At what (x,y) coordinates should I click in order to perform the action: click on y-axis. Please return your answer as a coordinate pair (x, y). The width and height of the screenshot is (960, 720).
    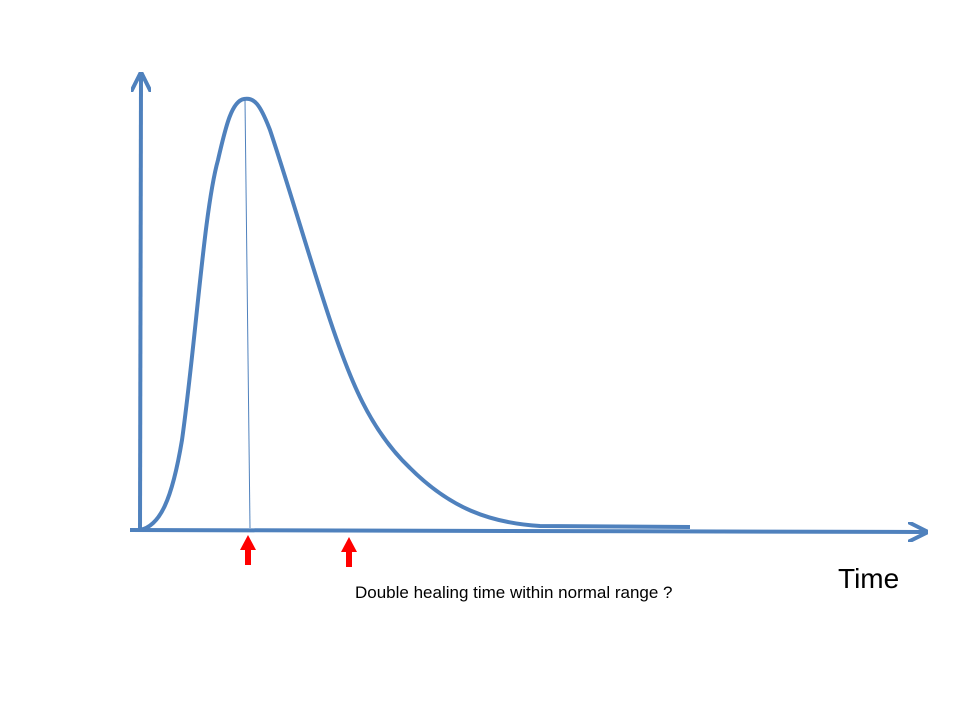
    Looking at the image, I should click on (140, 304).